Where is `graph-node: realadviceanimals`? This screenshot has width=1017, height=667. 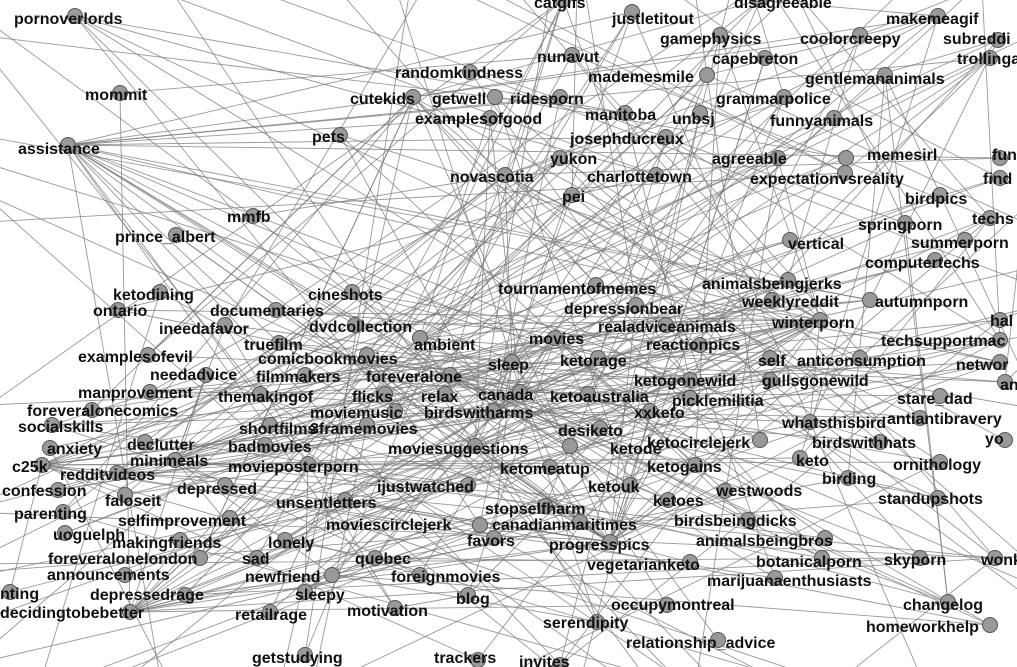 graph-node: realadviceanimals is located at coordinates (667, 327).